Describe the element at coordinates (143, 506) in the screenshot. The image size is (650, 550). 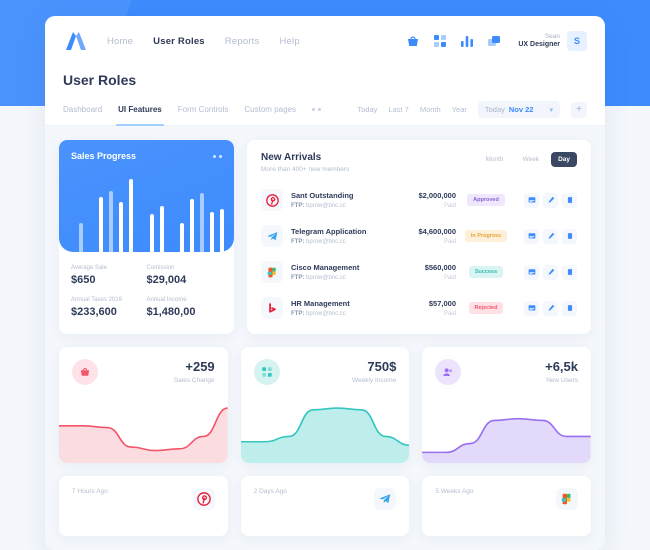
I see `activity-card: 7 Hours Ago` at that location.